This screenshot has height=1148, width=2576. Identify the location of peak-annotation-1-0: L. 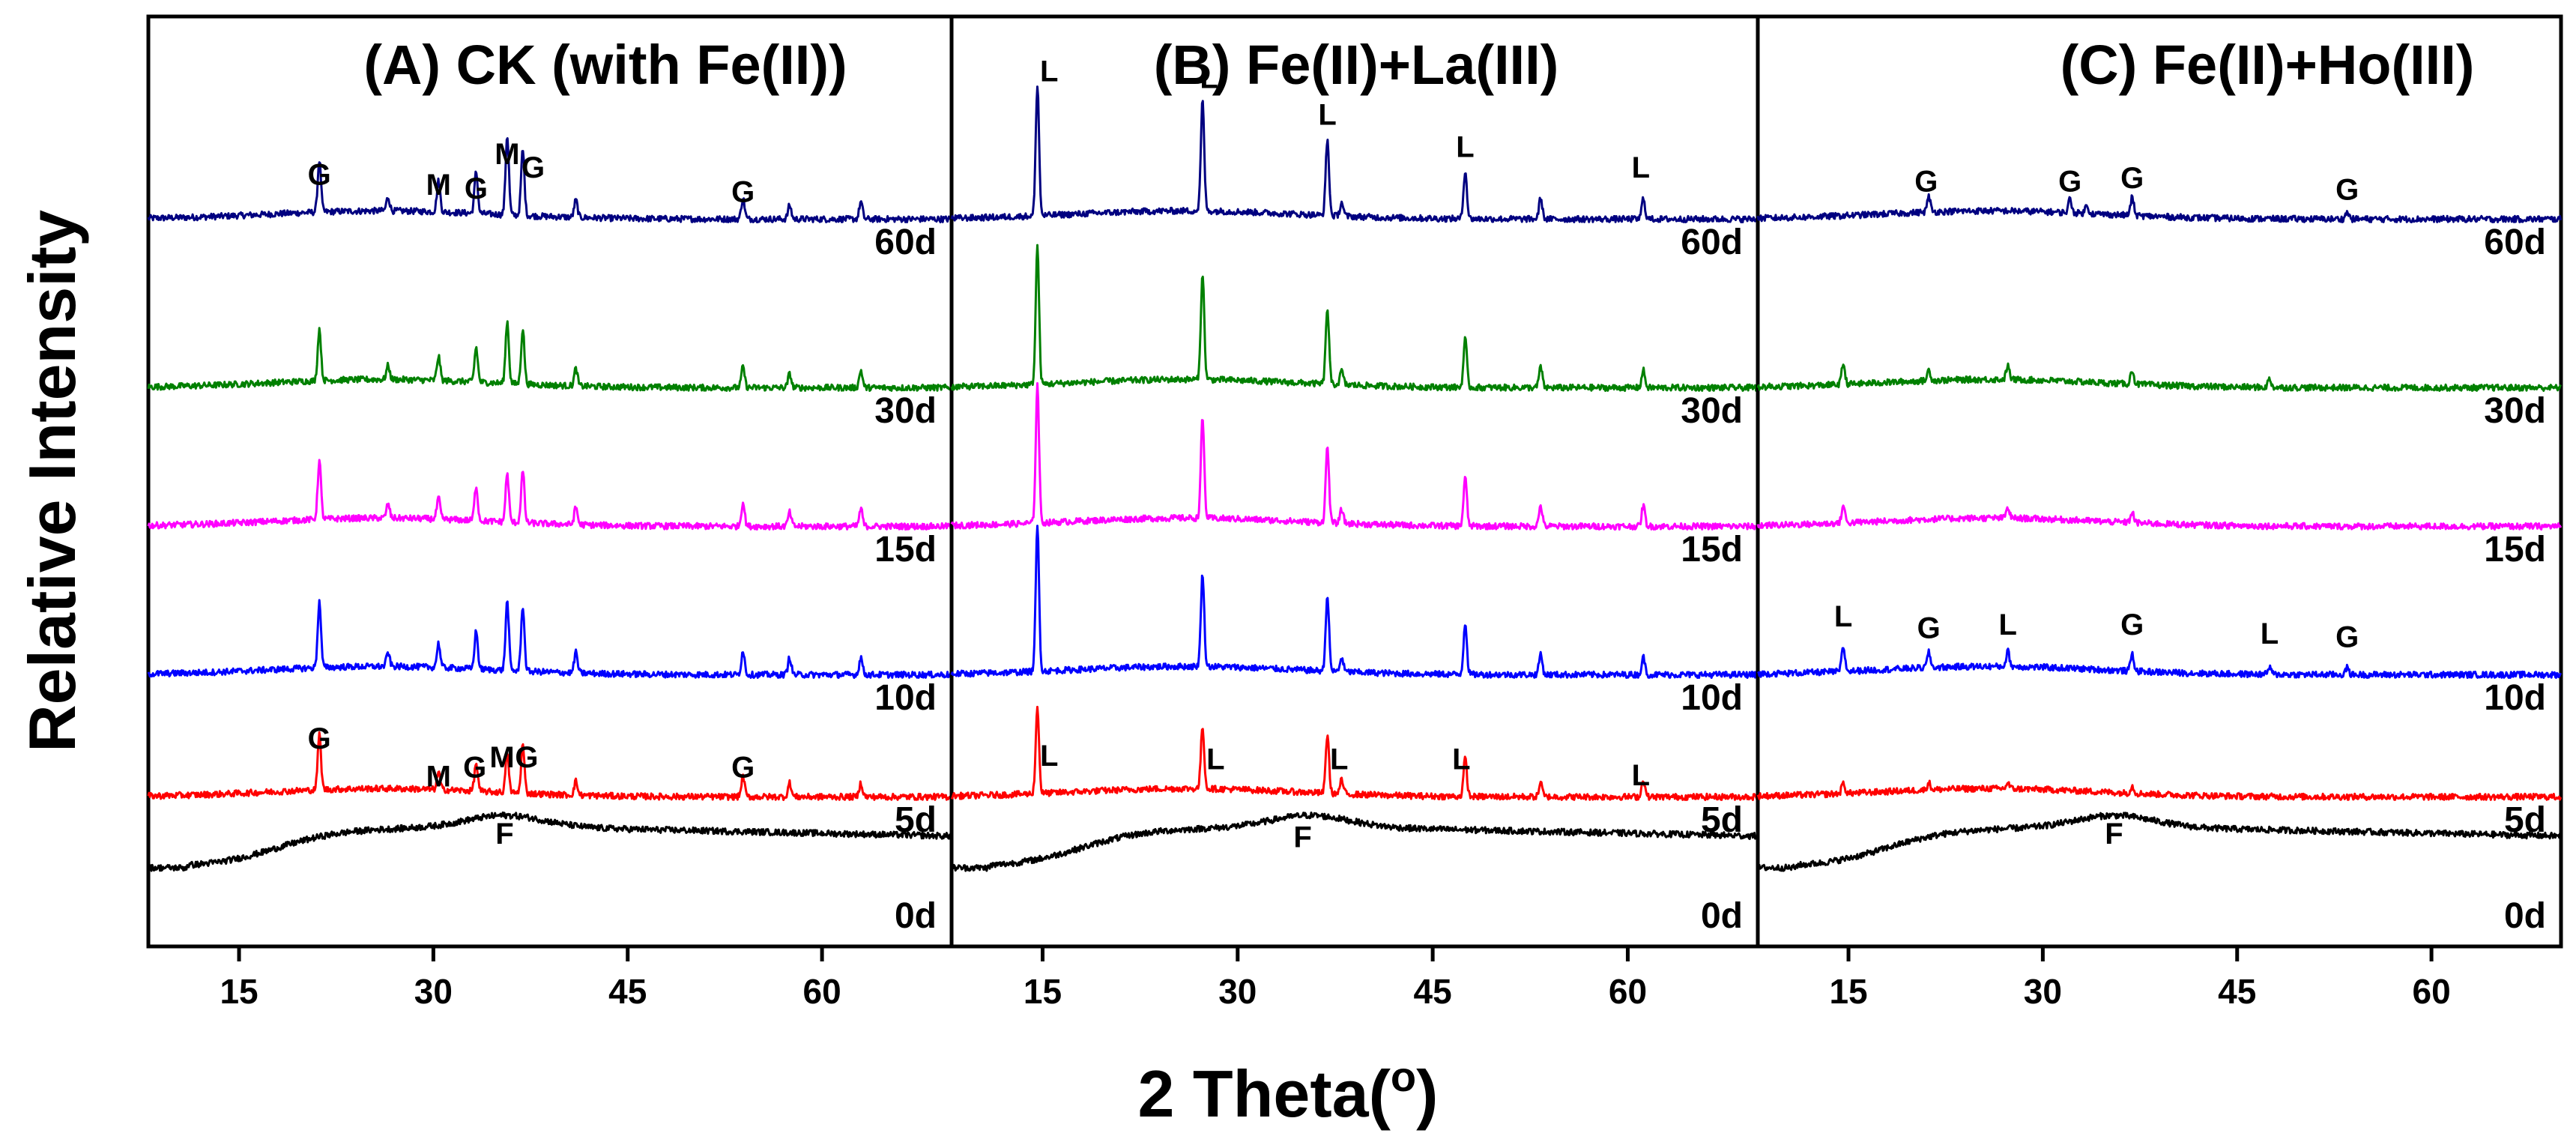
(1049, 71).